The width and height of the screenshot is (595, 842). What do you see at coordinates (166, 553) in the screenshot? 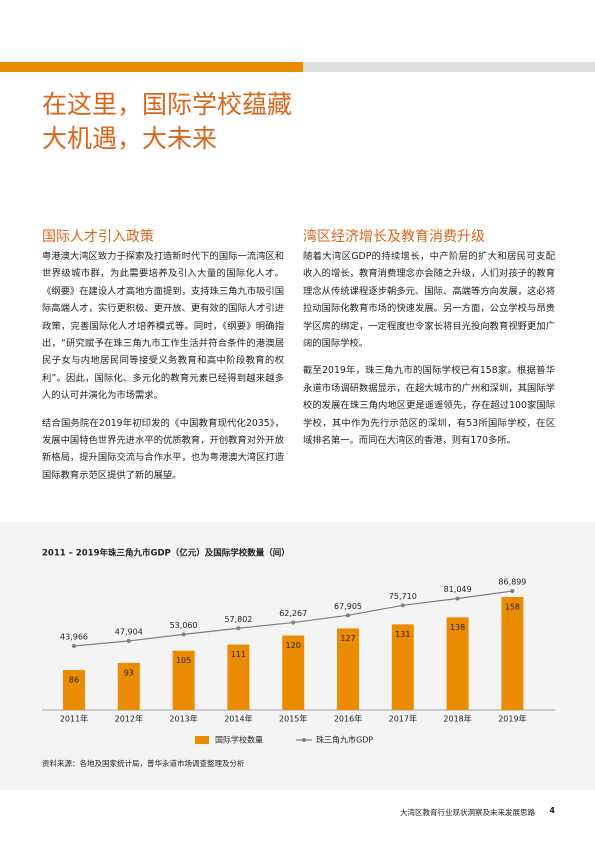
I see `chart-title: 2011 – 2019年珠三角九市GDP（亿元）及国际学校数量（间）` at bounding box center [166, 553].